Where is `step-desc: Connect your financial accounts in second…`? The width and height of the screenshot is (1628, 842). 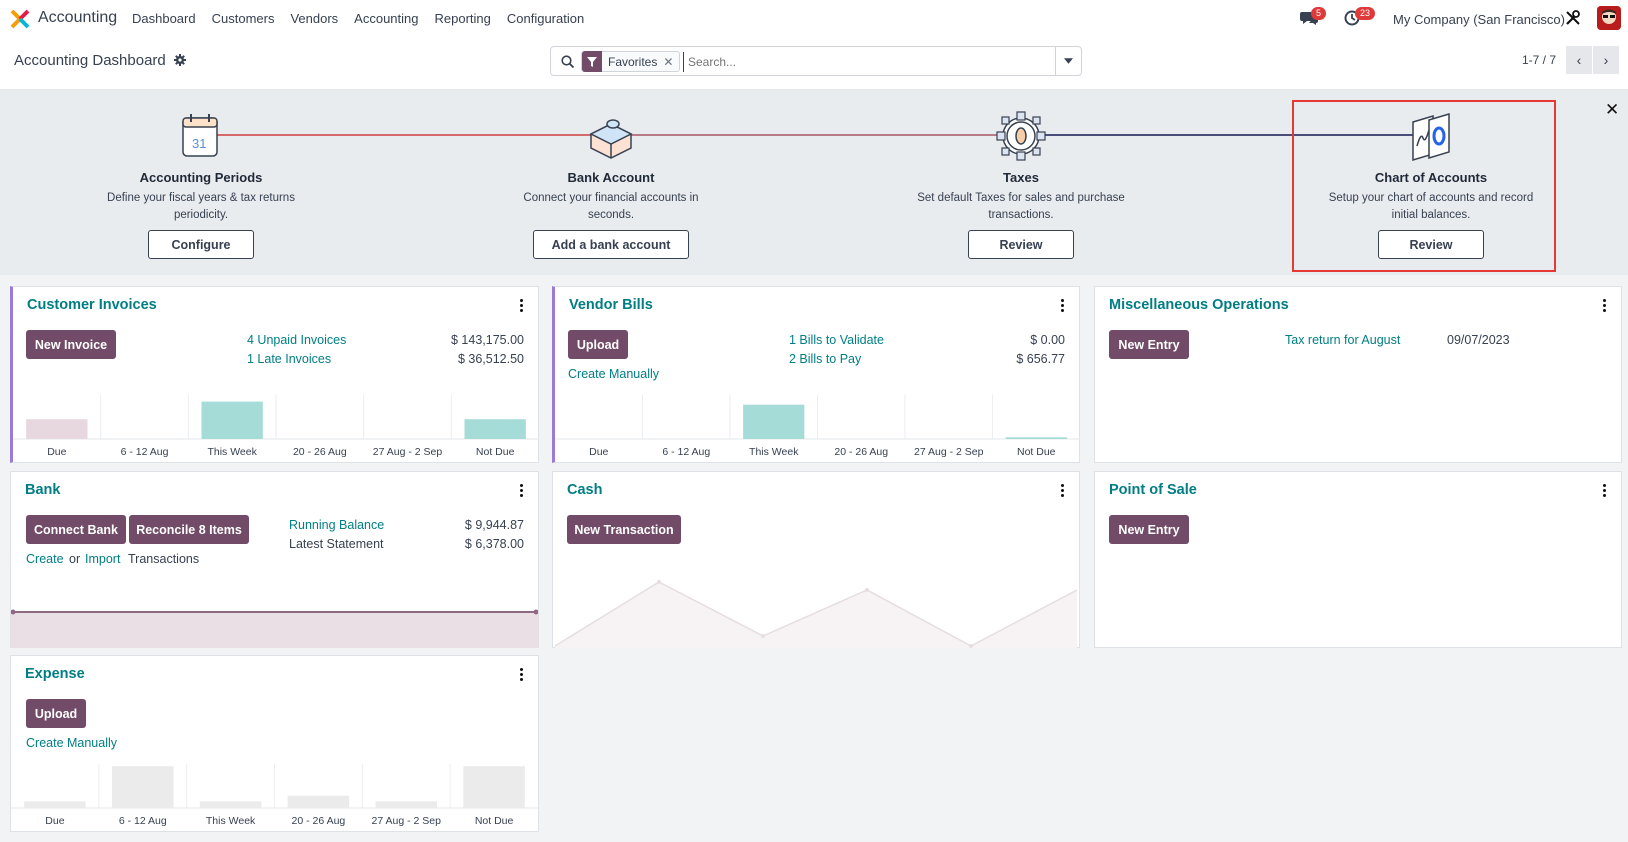 step-desc: Connect your financial accounts in second… is located at coordinates (611, 206).